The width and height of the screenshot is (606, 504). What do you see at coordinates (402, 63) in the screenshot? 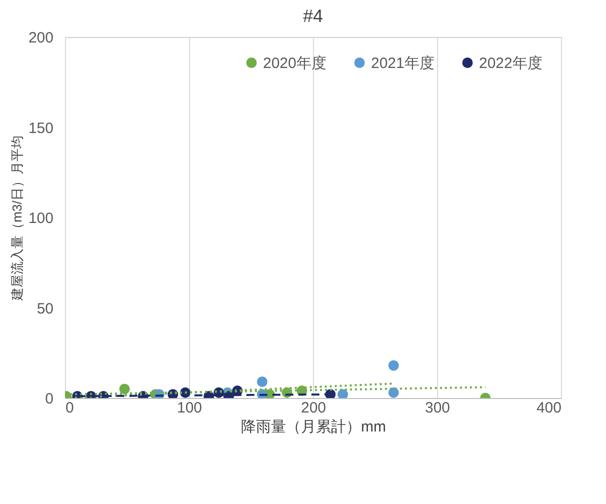
I see `legend-label: 2021年度` at bounding box center [402, 63].